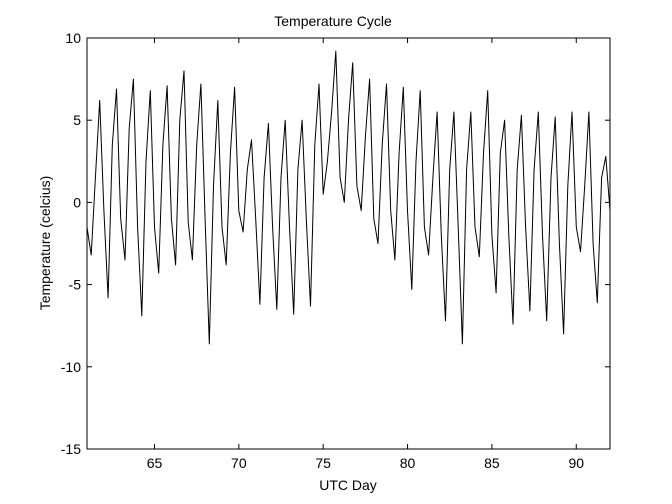  I want to click on y-axis-label: Temperature (celcius), so click(45, 243).